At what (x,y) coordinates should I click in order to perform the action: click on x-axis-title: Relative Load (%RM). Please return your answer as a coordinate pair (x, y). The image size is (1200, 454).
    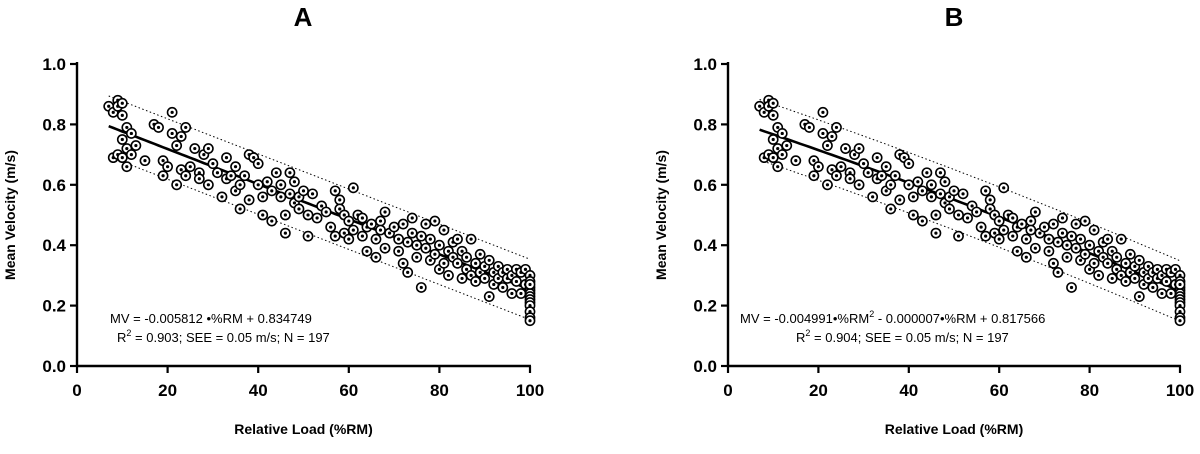
    Looking at the image, I should click on (954, 429).